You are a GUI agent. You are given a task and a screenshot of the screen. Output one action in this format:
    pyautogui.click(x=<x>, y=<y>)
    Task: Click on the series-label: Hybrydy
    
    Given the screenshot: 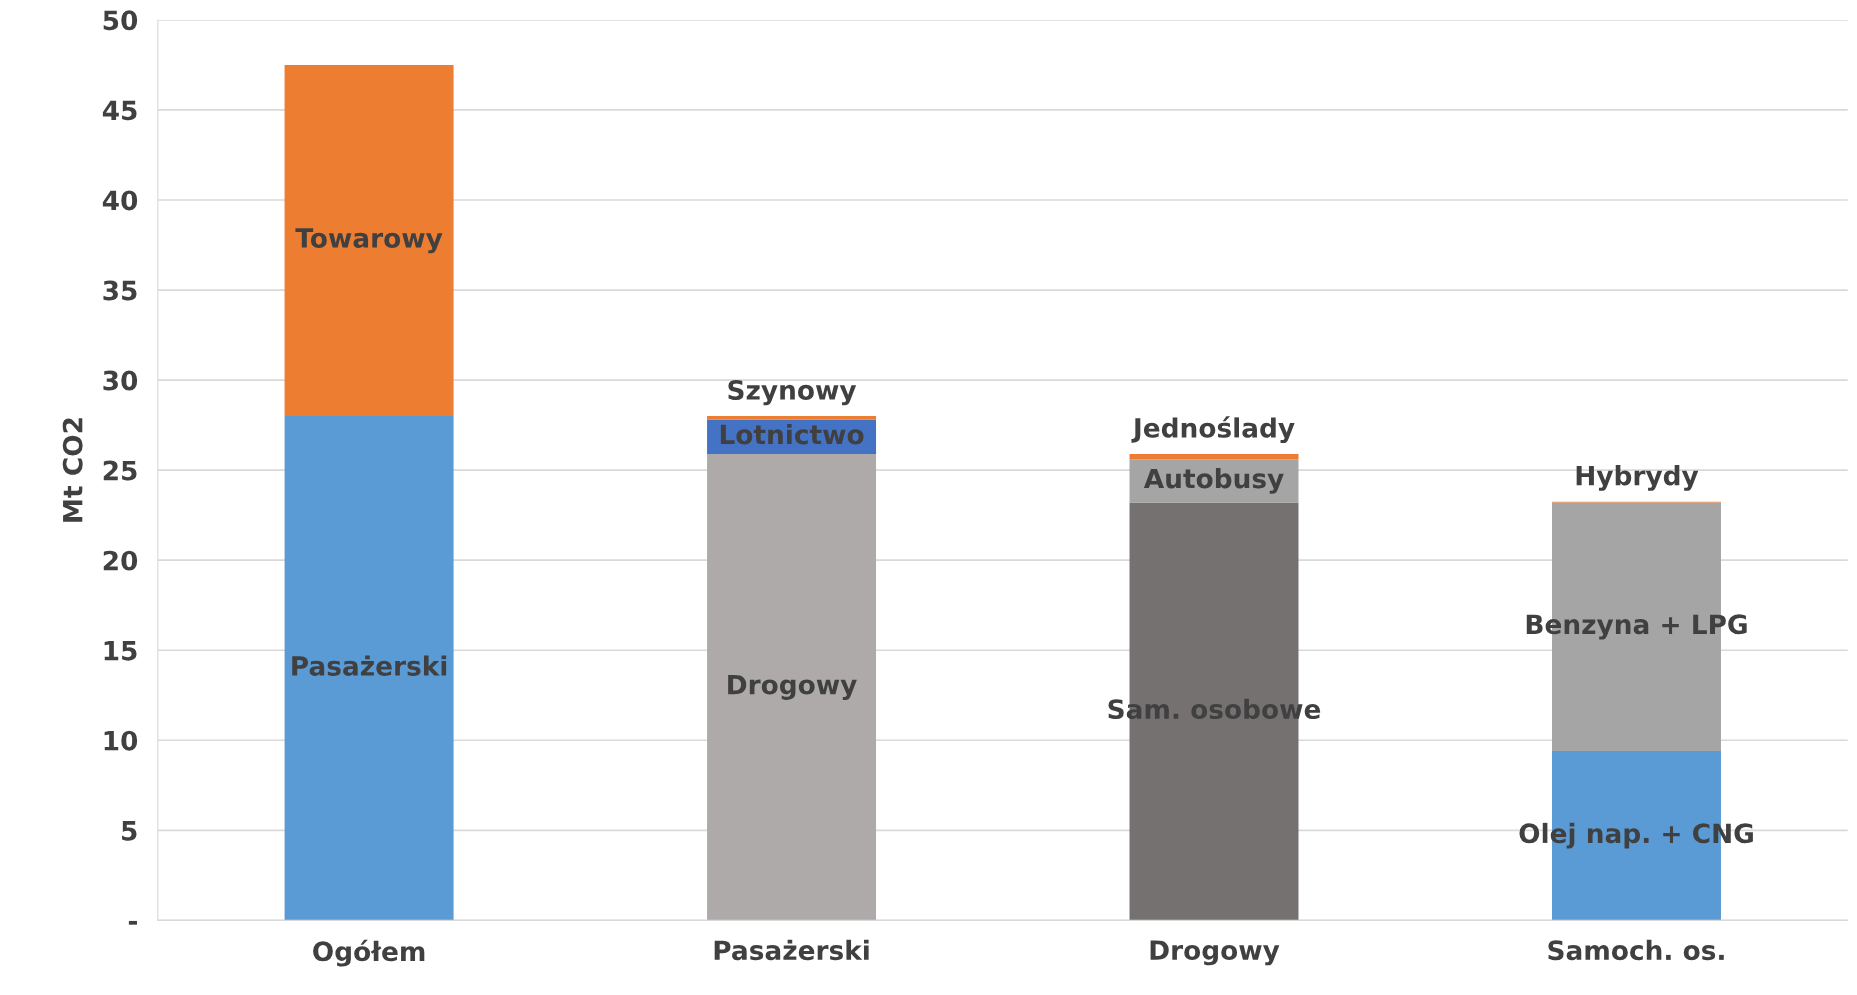 What is the action you would take?
    pyautogui.click(x=1637, y=478)
    